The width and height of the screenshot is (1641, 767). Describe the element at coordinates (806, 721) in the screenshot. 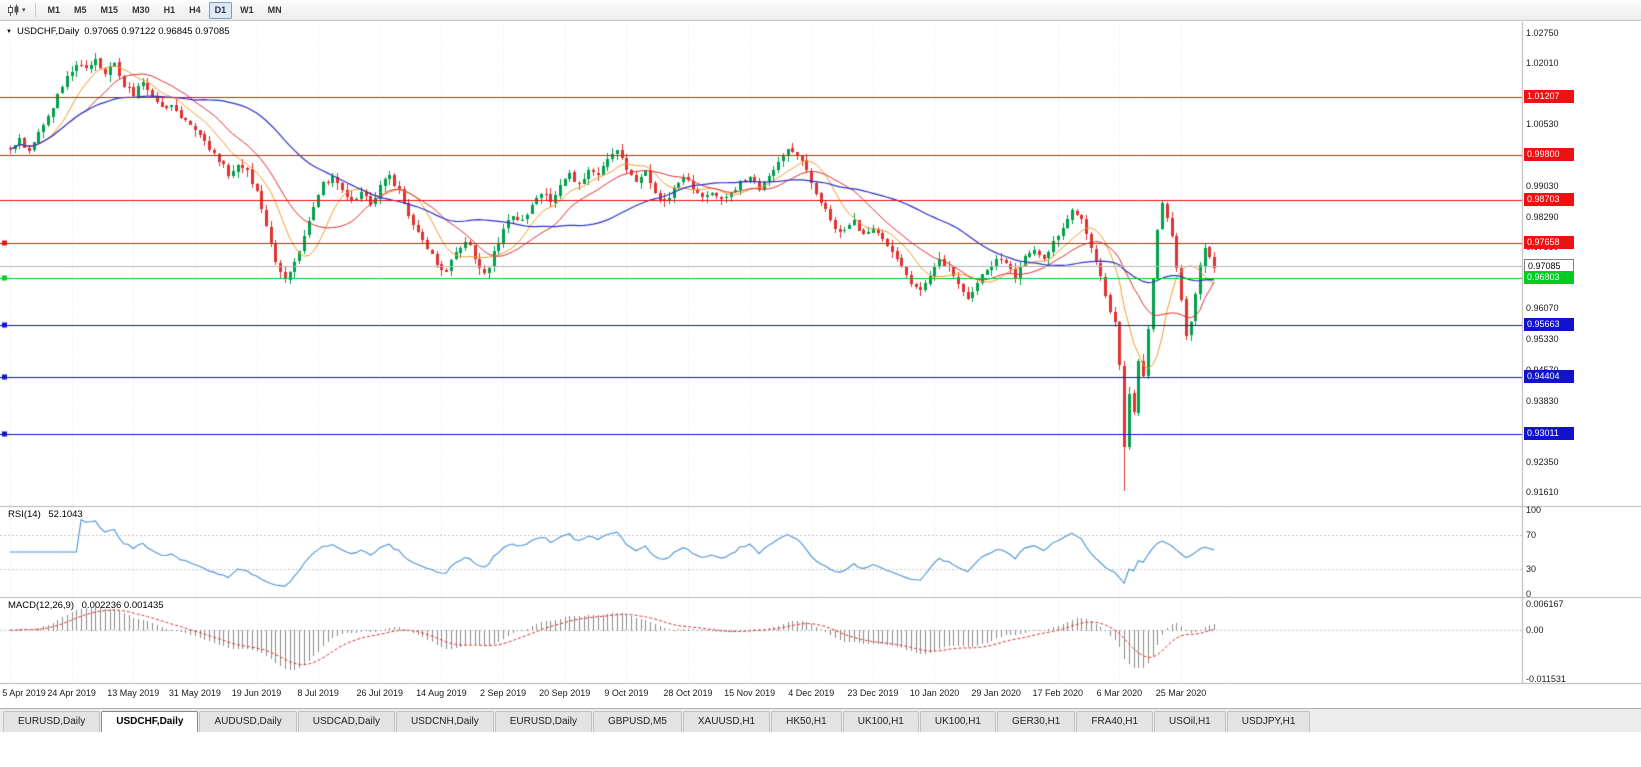

I see `chart-tab-hk50-h1: HK50,H1` at that location.